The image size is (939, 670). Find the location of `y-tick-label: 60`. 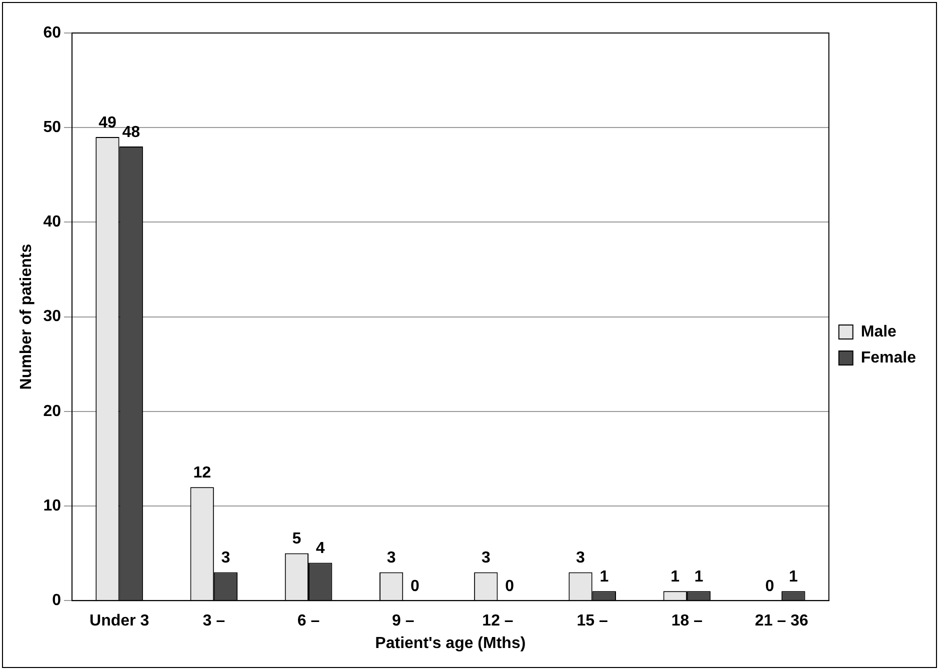

y-tick-label: 60 is located at coordinates (52, 33).